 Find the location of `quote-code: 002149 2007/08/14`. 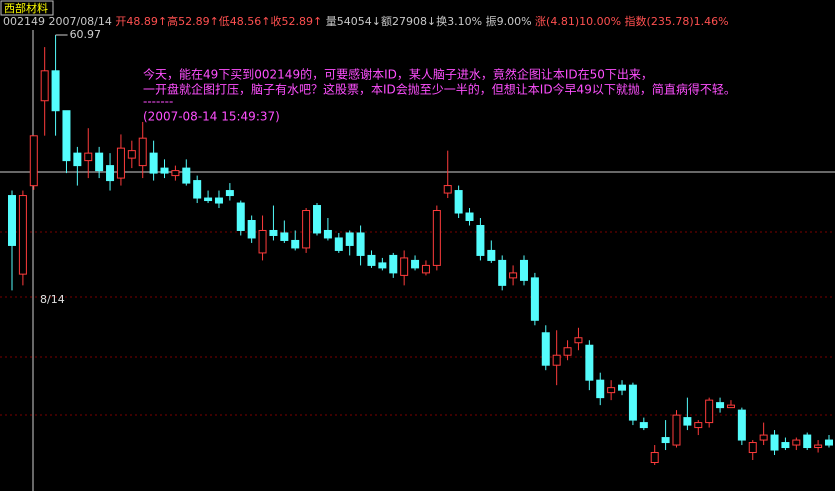

quote-code: 002149 2007/08/14 is located at coordinates (57, 21).